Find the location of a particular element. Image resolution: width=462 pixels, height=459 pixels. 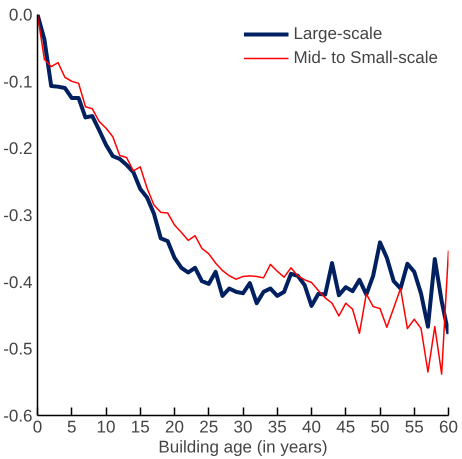

x-tick-label: 15 is located at coordinates (140, 427).